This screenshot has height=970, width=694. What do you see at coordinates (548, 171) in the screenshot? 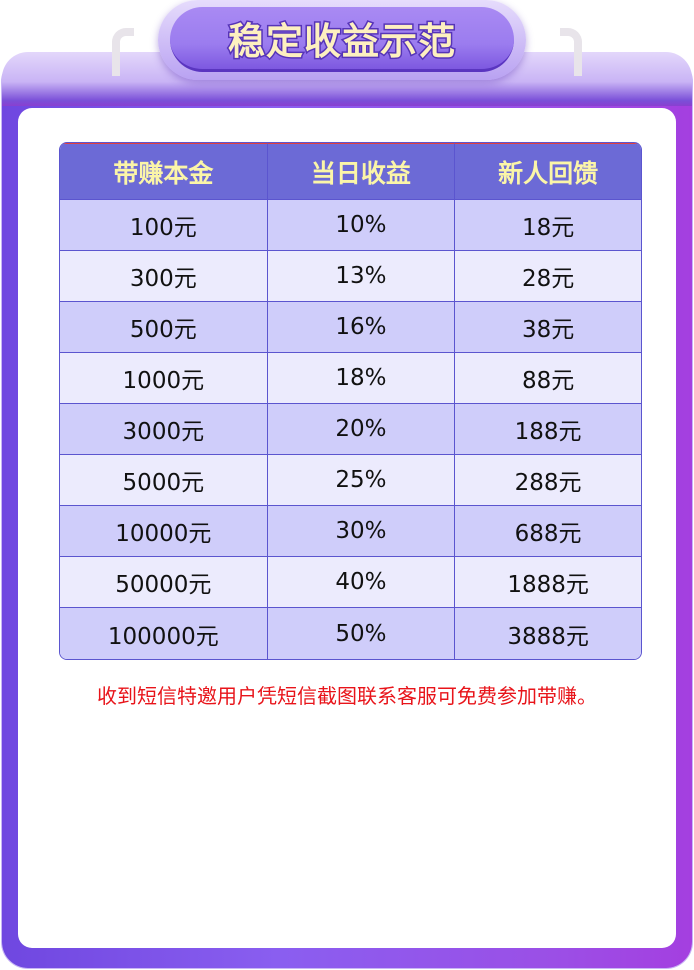
I see `header-new-user-bonus: 新人回馈` at bounding box center [548, 171].